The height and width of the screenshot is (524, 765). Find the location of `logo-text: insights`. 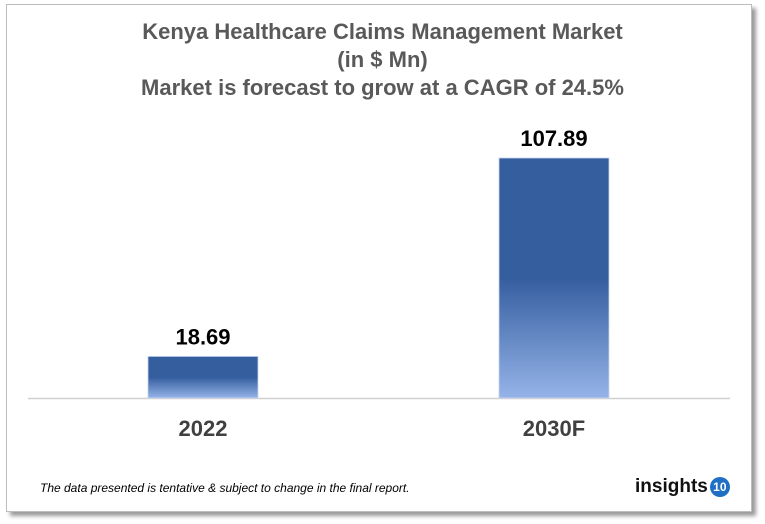

logo-text: insights is located at coordinates (671, 486).